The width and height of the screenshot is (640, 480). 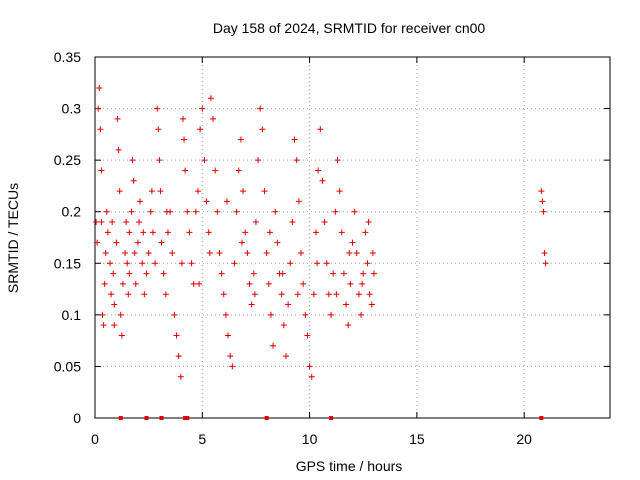 I want to click on y-tick-label: 0.1, so click(x=72, y=315).